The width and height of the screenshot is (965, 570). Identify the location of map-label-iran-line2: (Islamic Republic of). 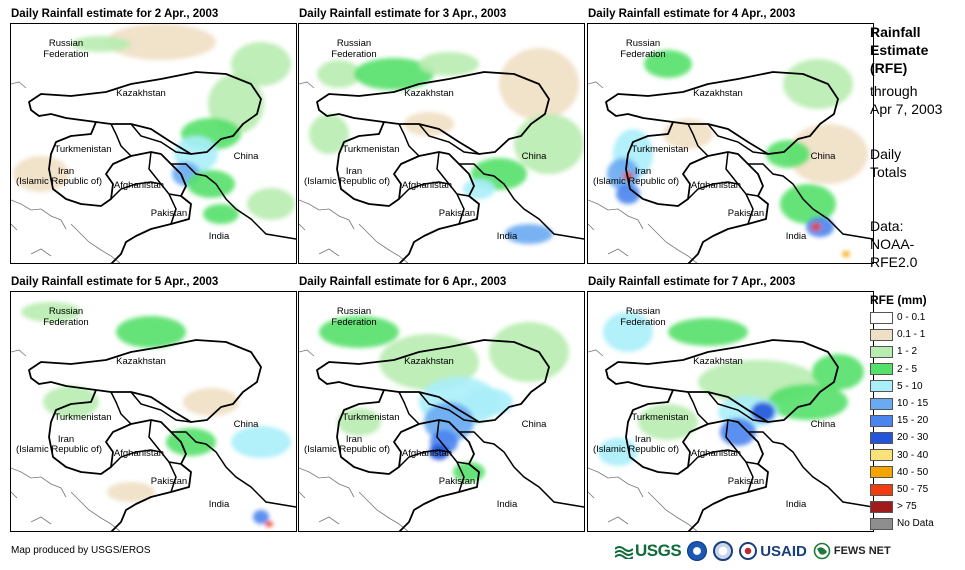
(347, 449).